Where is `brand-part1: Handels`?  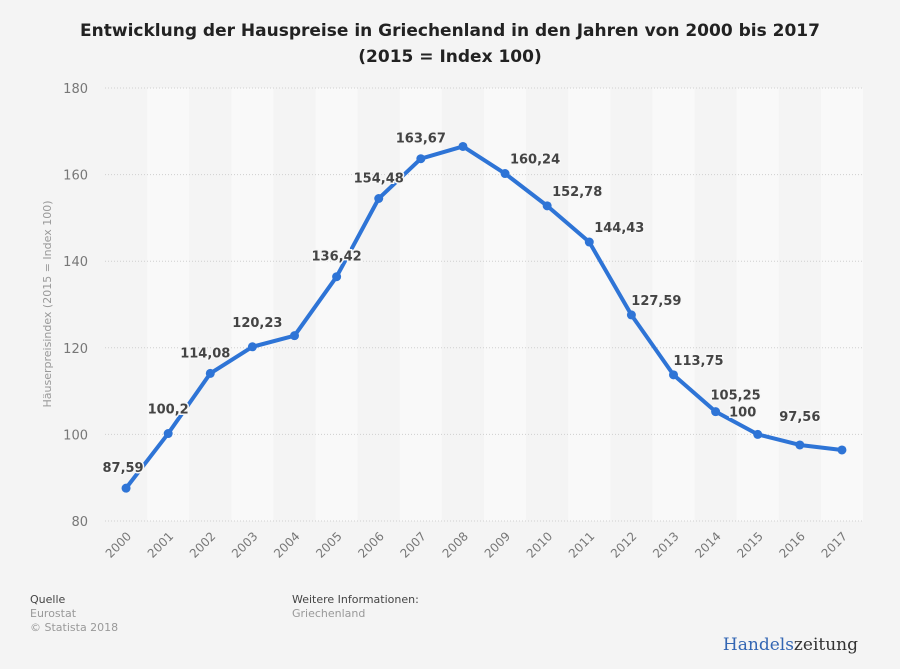
brand-part1: Handels is located at coordinates (758, 645).